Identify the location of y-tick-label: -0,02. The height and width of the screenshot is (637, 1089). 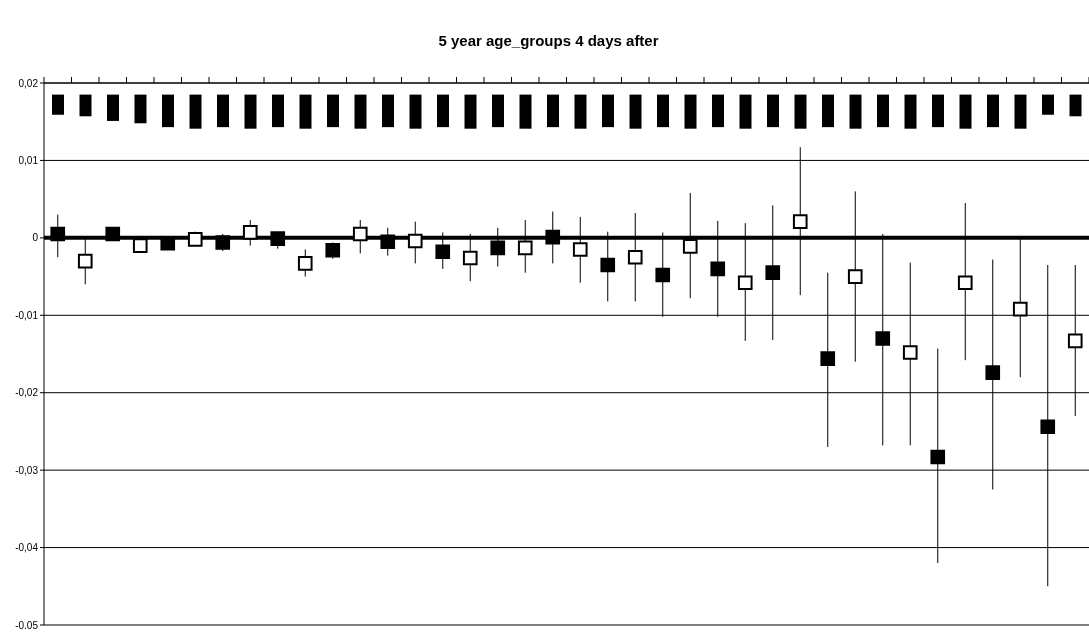
(27, 393).